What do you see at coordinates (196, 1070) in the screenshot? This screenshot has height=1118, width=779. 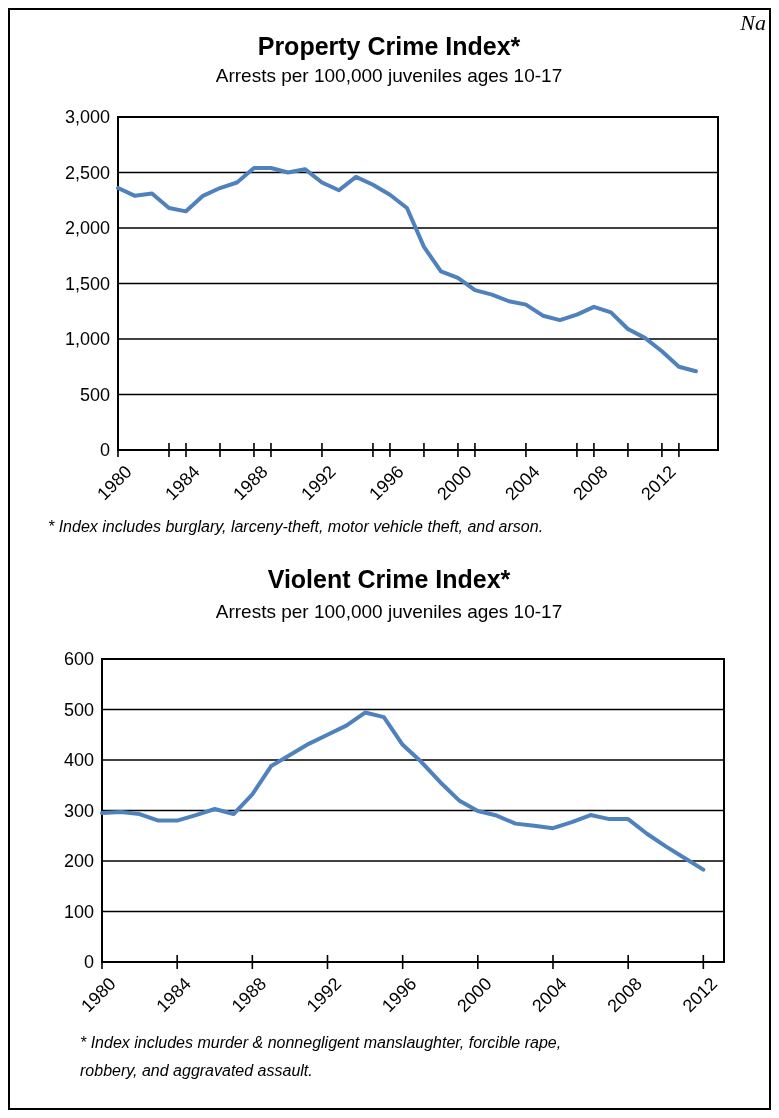 I see `text: robbery, and aggravated assault.` at bounding box center [196, 1070].